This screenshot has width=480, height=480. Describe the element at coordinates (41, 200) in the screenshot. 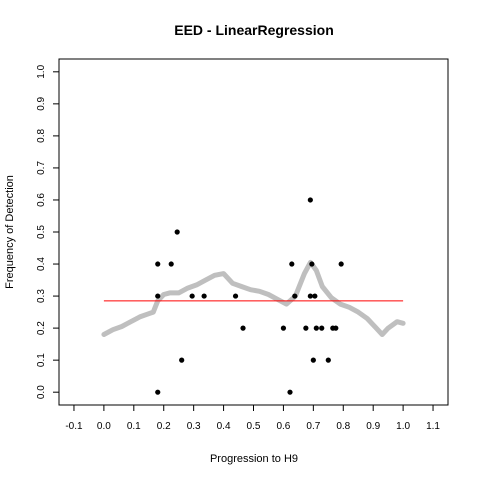

I see `y-tick-label-6: 0.6` at that location.